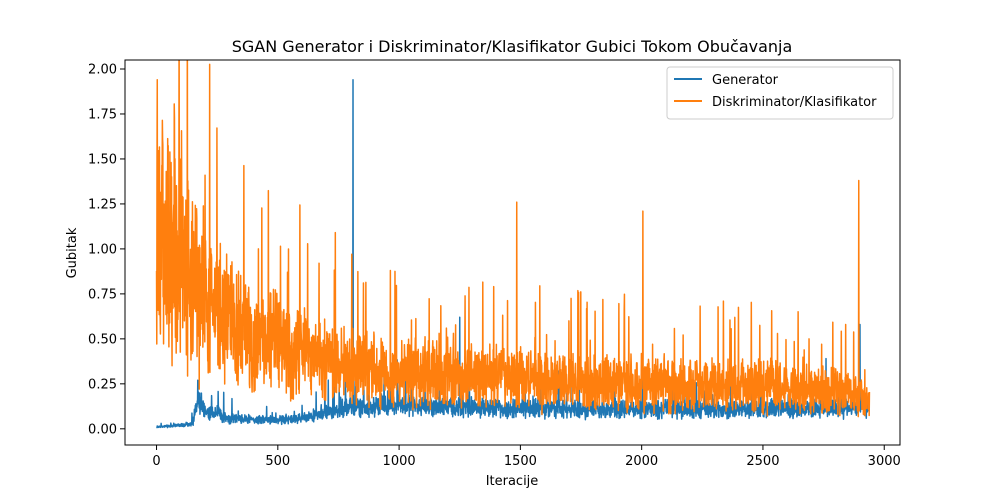 The height and width of the screenshot is (500, 1000). What do you see at coordinates (102, 114) in the screenshot?
I see `y-tick-label: 1.75` at bounding box center [102, 114].